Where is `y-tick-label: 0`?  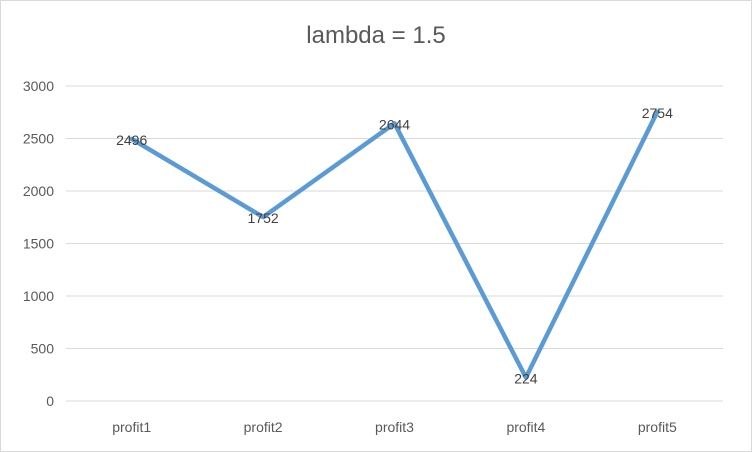 y-tick-label: 0 is located at coordinates (50, 401).